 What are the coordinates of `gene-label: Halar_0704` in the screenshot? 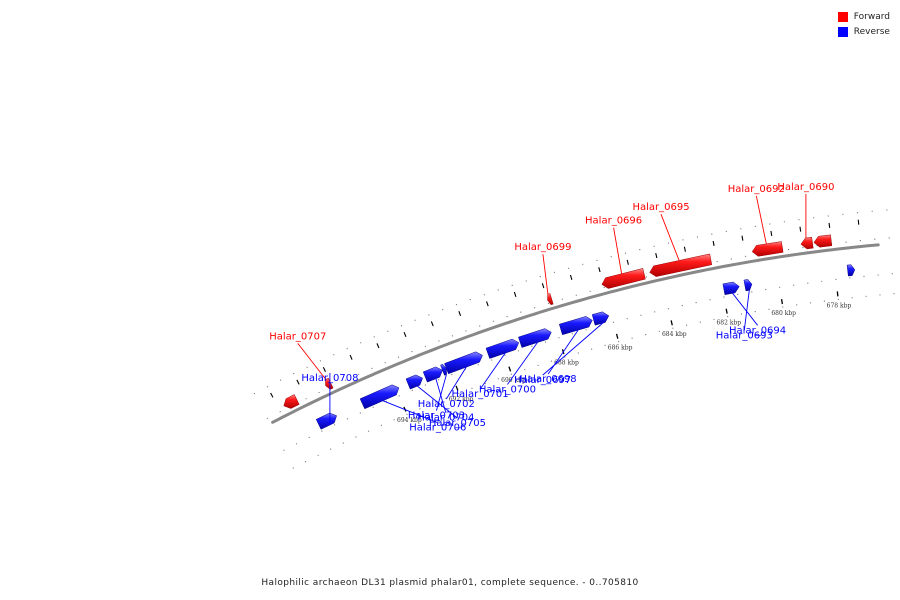 It's located at (445, 418).